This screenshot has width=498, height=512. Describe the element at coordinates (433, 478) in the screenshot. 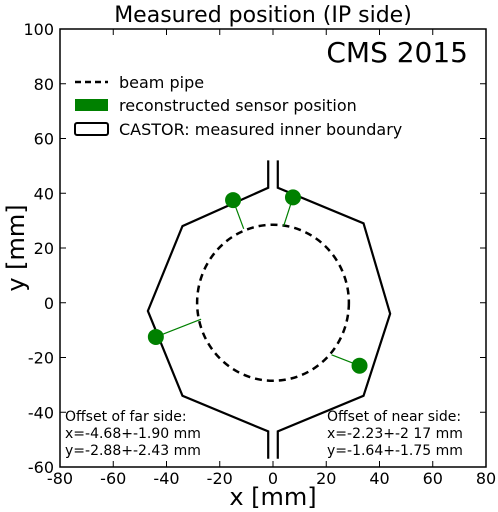

I see `x-tick-label: 60` at that location.